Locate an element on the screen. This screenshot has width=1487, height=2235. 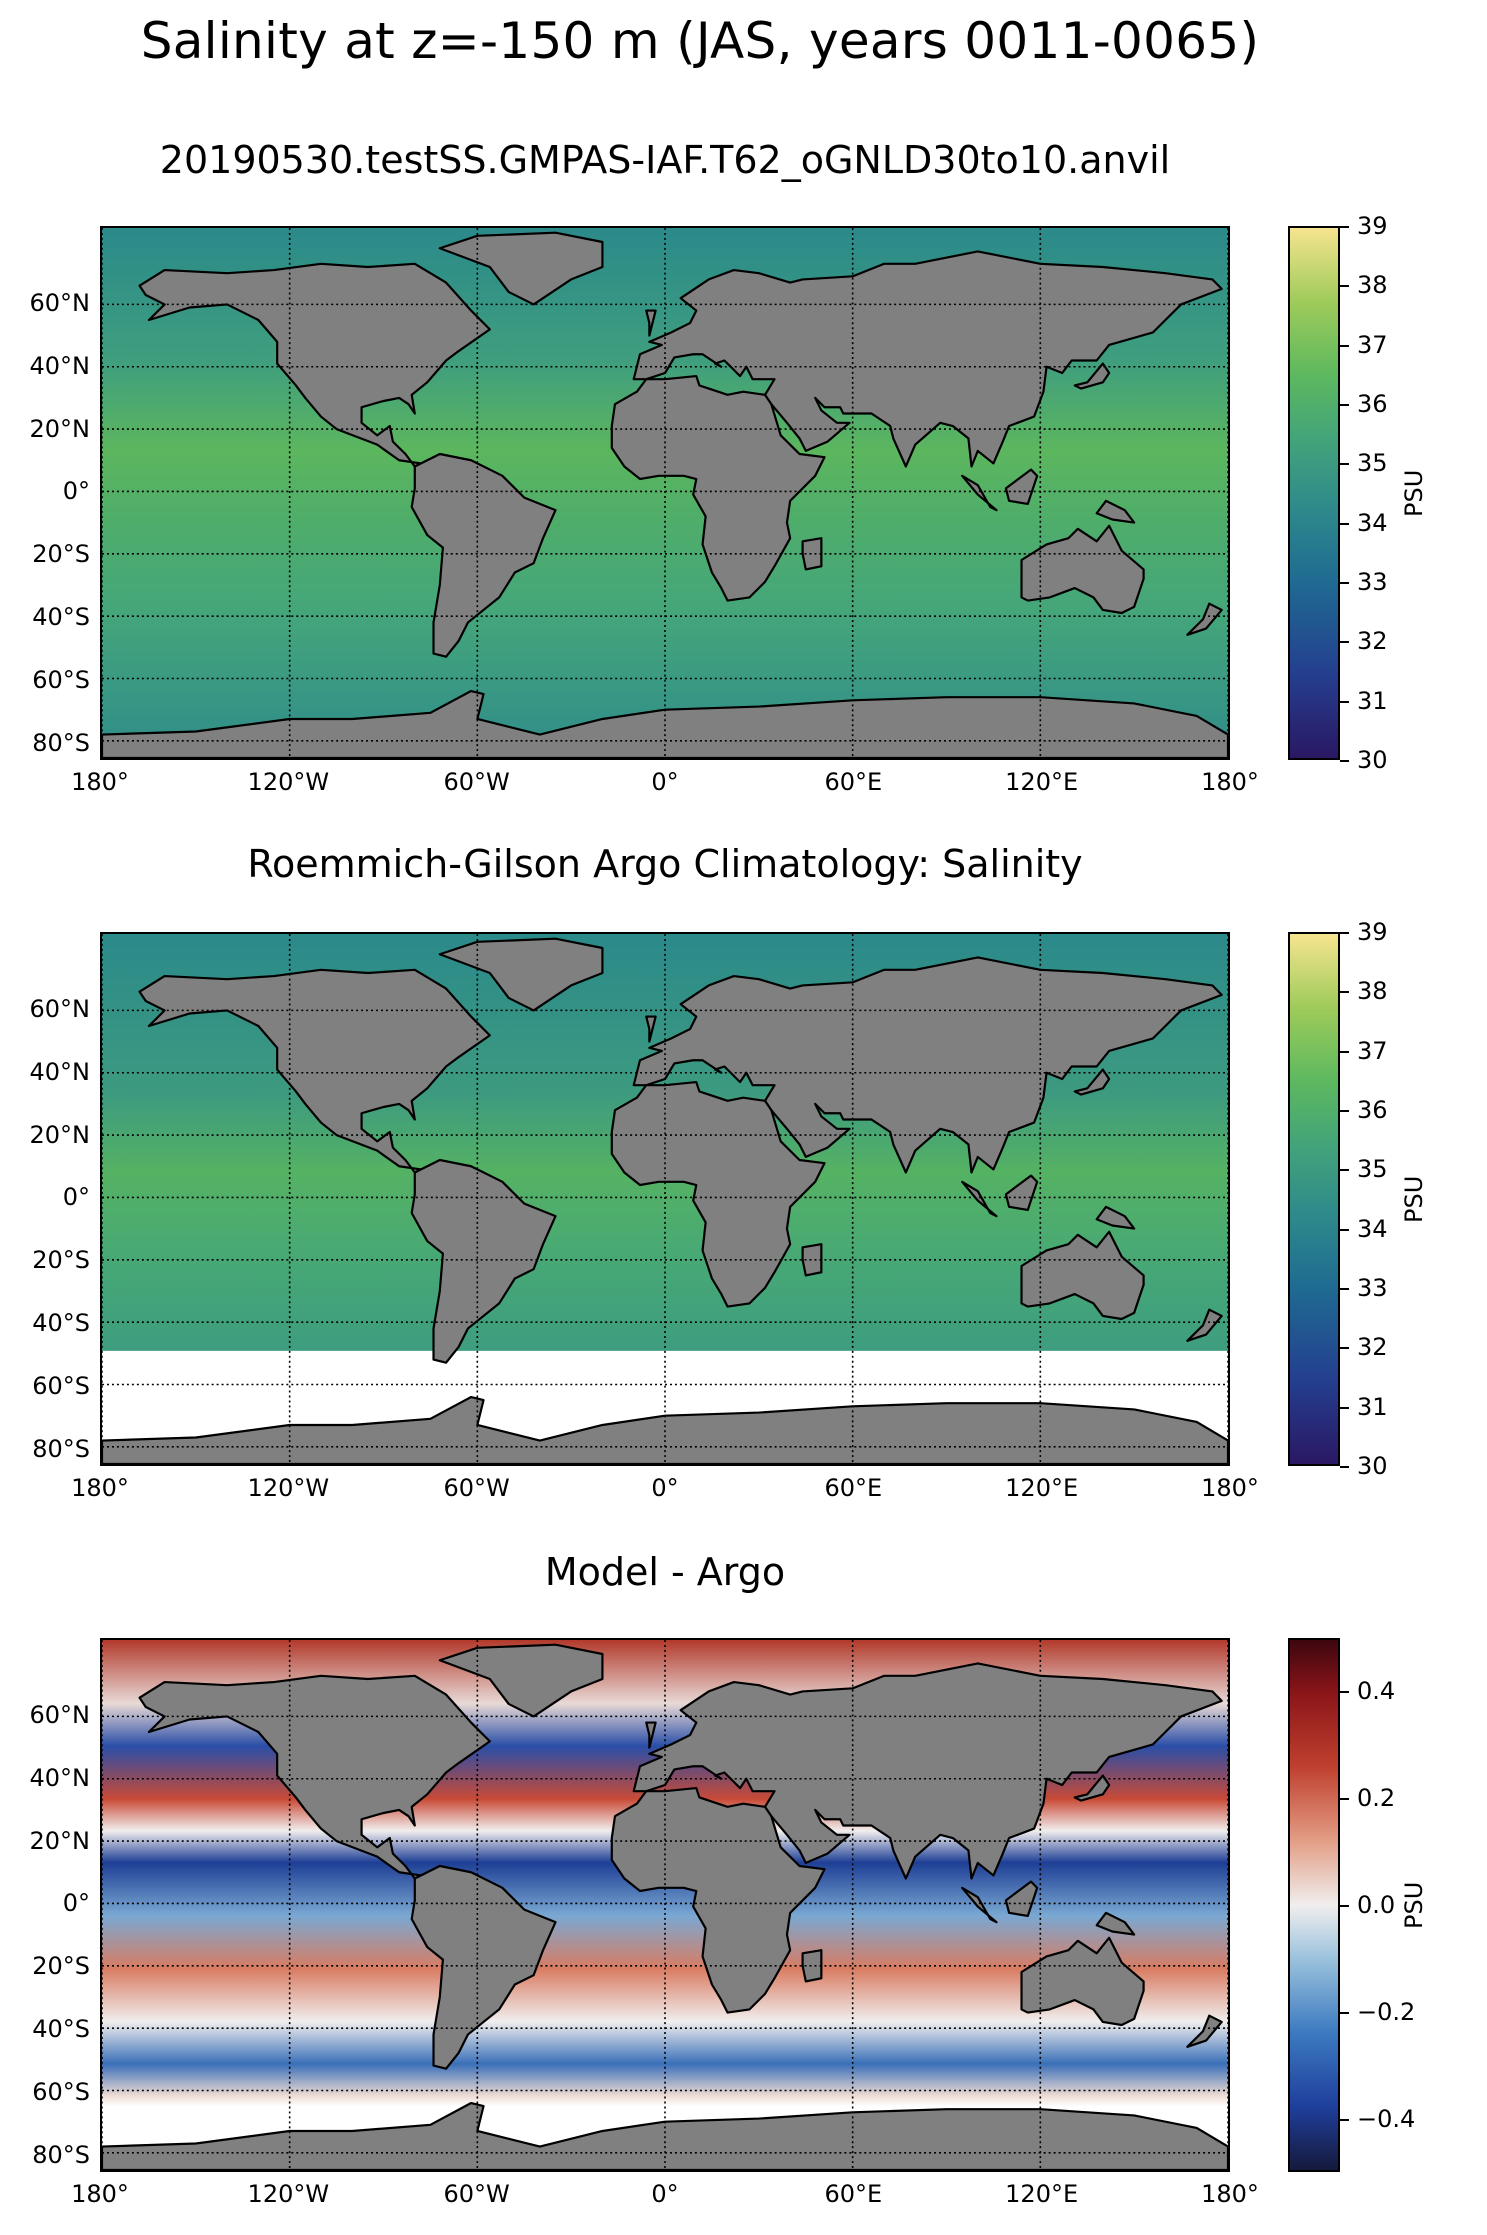
colorbar-tick-label: 0.0 is located at coordinates (1367, 1905).